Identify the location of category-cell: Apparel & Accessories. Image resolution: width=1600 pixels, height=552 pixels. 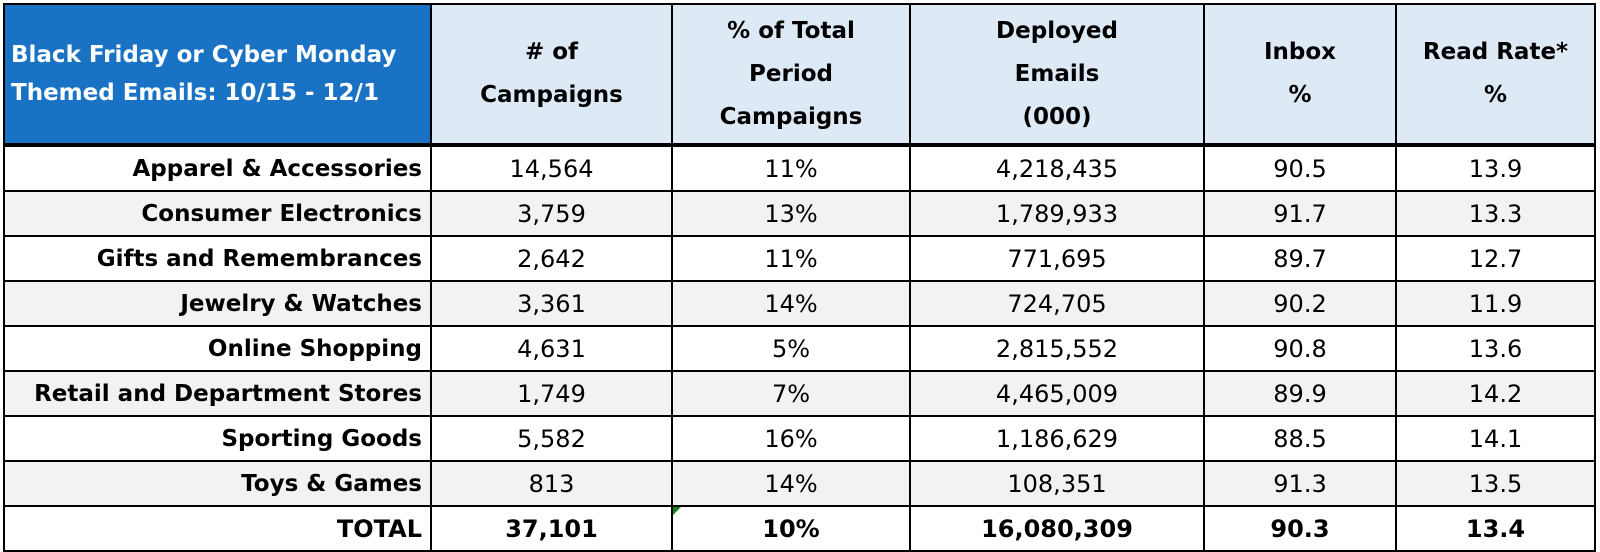
(217, 168).